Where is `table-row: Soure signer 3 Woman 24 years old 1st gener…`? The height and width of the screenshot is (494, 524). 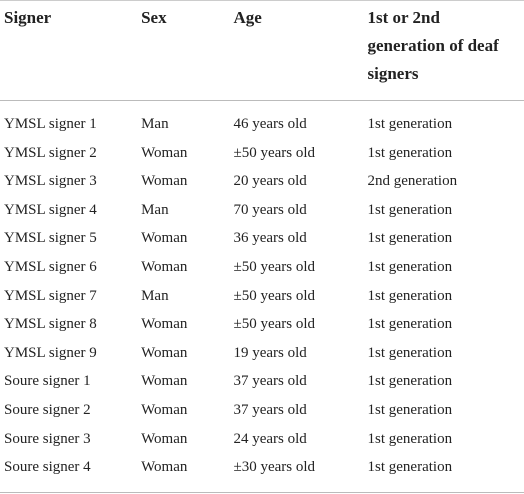 table-row: Soure signer 3 Woman 24 years old 1st gener… is located at coordinates (262, 439).